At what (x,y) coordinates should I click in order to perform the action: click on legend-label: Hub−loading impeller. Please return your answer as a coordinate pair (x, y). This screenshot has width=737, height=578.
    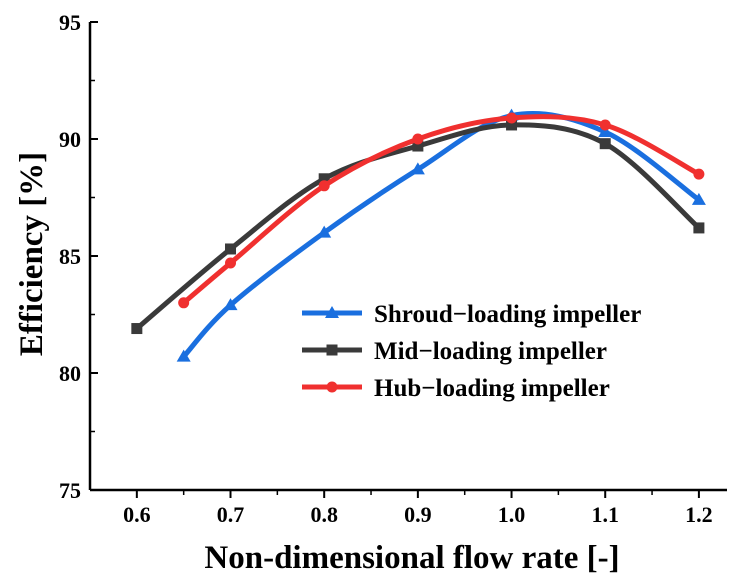
    Looking at the image, I should click on (492, 388).